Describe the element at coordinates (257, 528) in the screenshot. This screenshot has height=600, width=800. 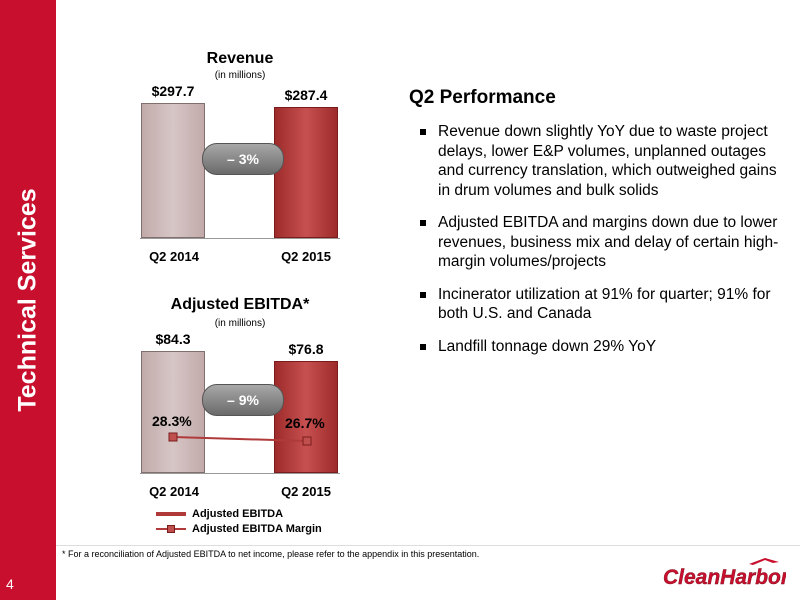
I see `legend-label-margin: Adjusted EBITDA Margin` at that location.